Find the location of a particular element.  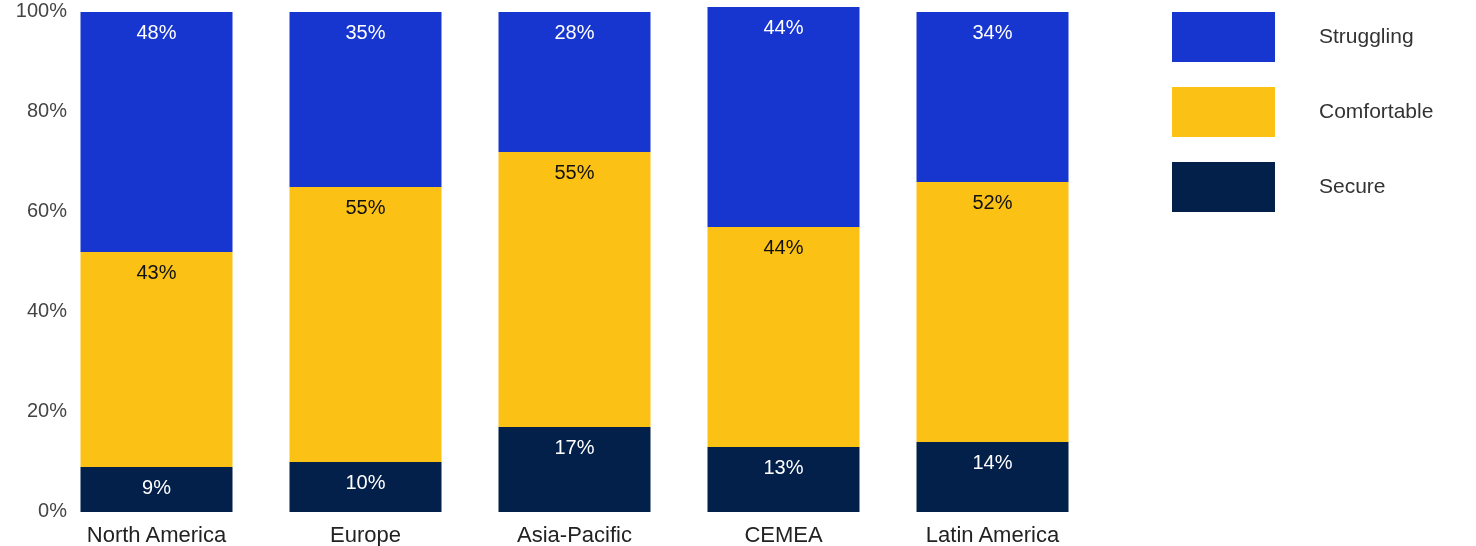

data-label: 34% is located at coordinates (992, 32).